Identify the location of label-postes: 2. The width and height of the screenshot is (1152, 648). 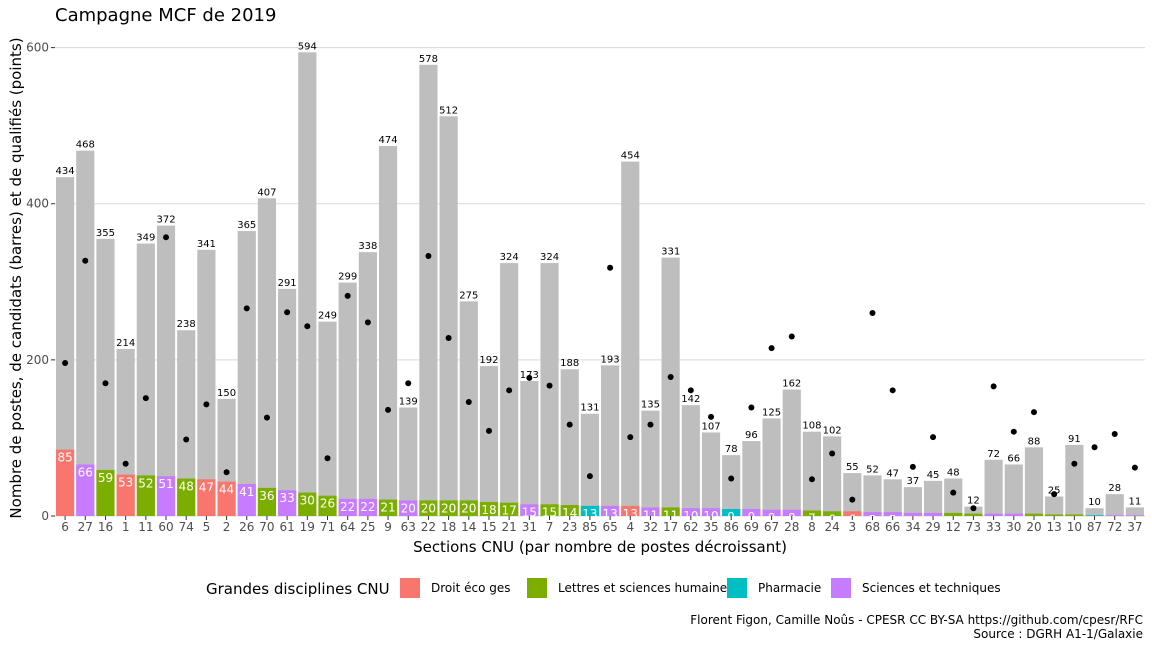
(1075, 522).